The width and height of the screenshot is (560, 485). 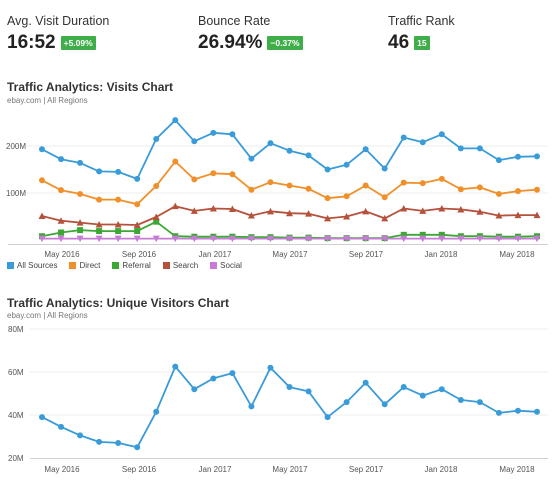 I want to click on legend-item-search: Search, so click(x=180, y=265).